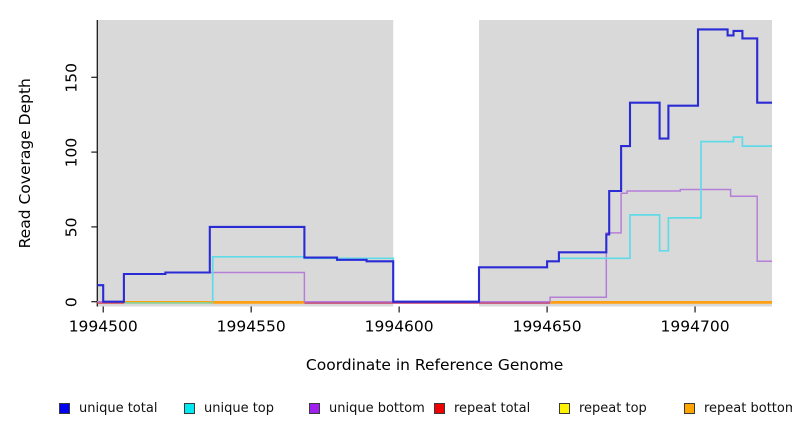  I want to click on x-axis-title: Coordinate in Reference Genome, so click(434, 365).